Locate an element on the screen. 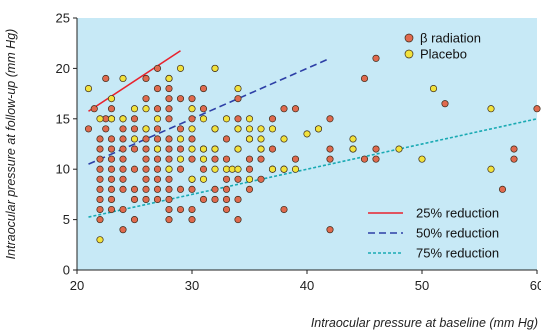 This screenshot has width=541, height=333. x-tick-label: 60 is located at coordinates (535, 285).